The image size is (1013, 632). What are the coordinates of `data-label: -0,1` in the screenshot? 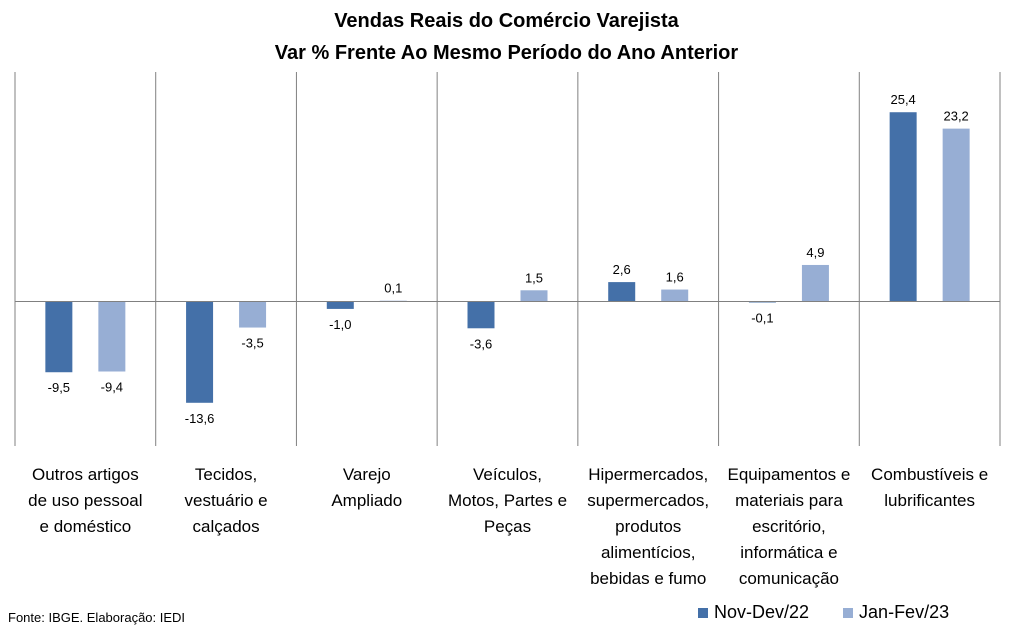 It's located at (762, 317).